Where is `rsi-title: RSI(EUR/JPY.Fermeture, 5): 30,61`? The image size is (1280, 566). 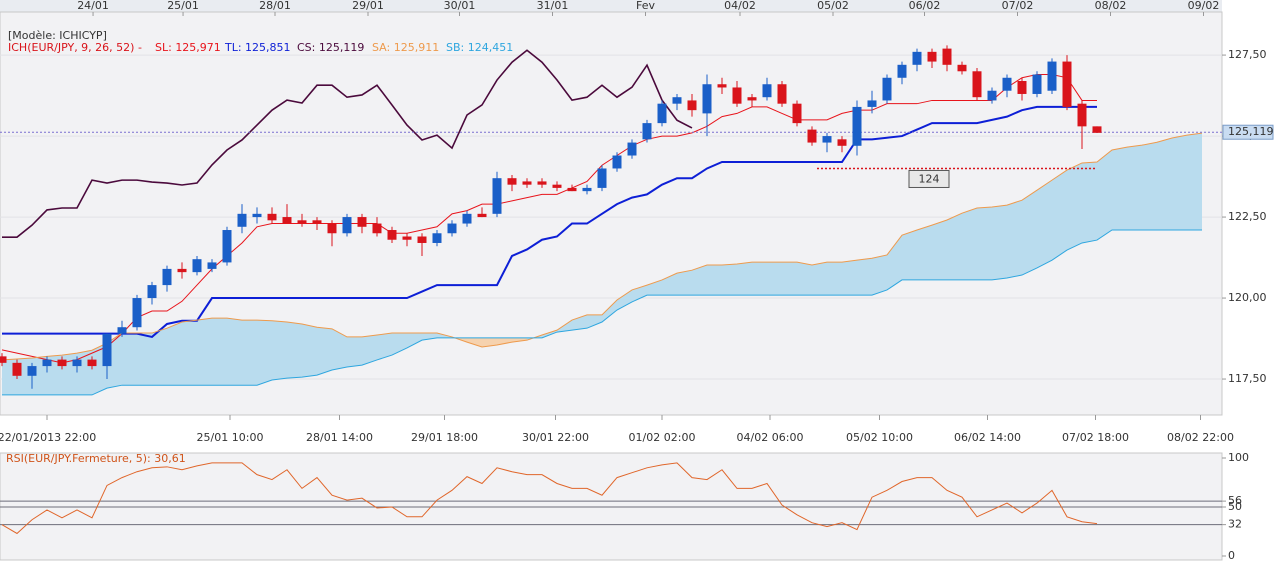 rsi-title: RSI(EUR/JPY.Fermeture, 5): 30,61 is located at coordinates (96, 458).